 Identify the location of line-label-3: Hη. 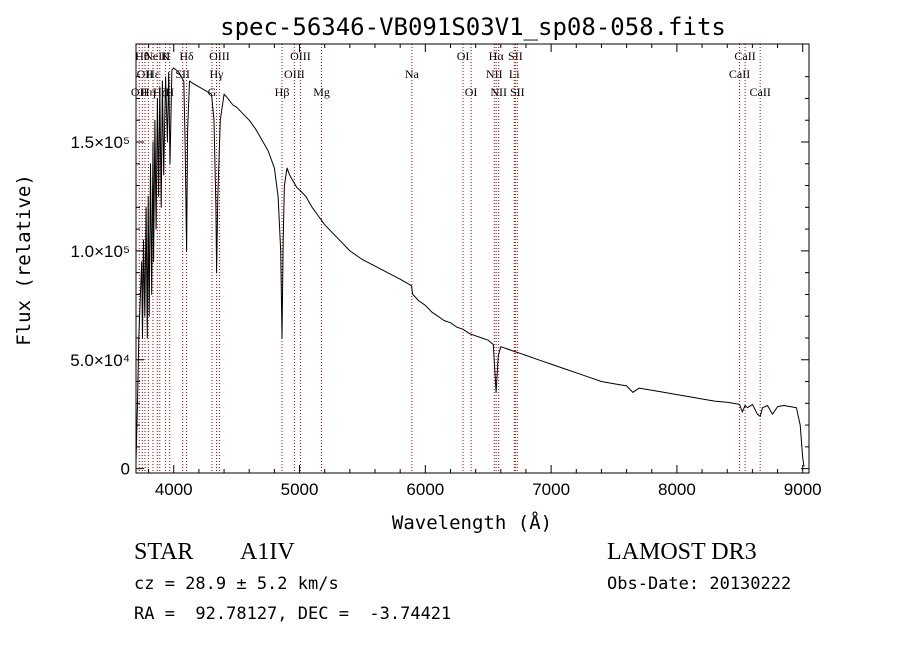
(148, 92).